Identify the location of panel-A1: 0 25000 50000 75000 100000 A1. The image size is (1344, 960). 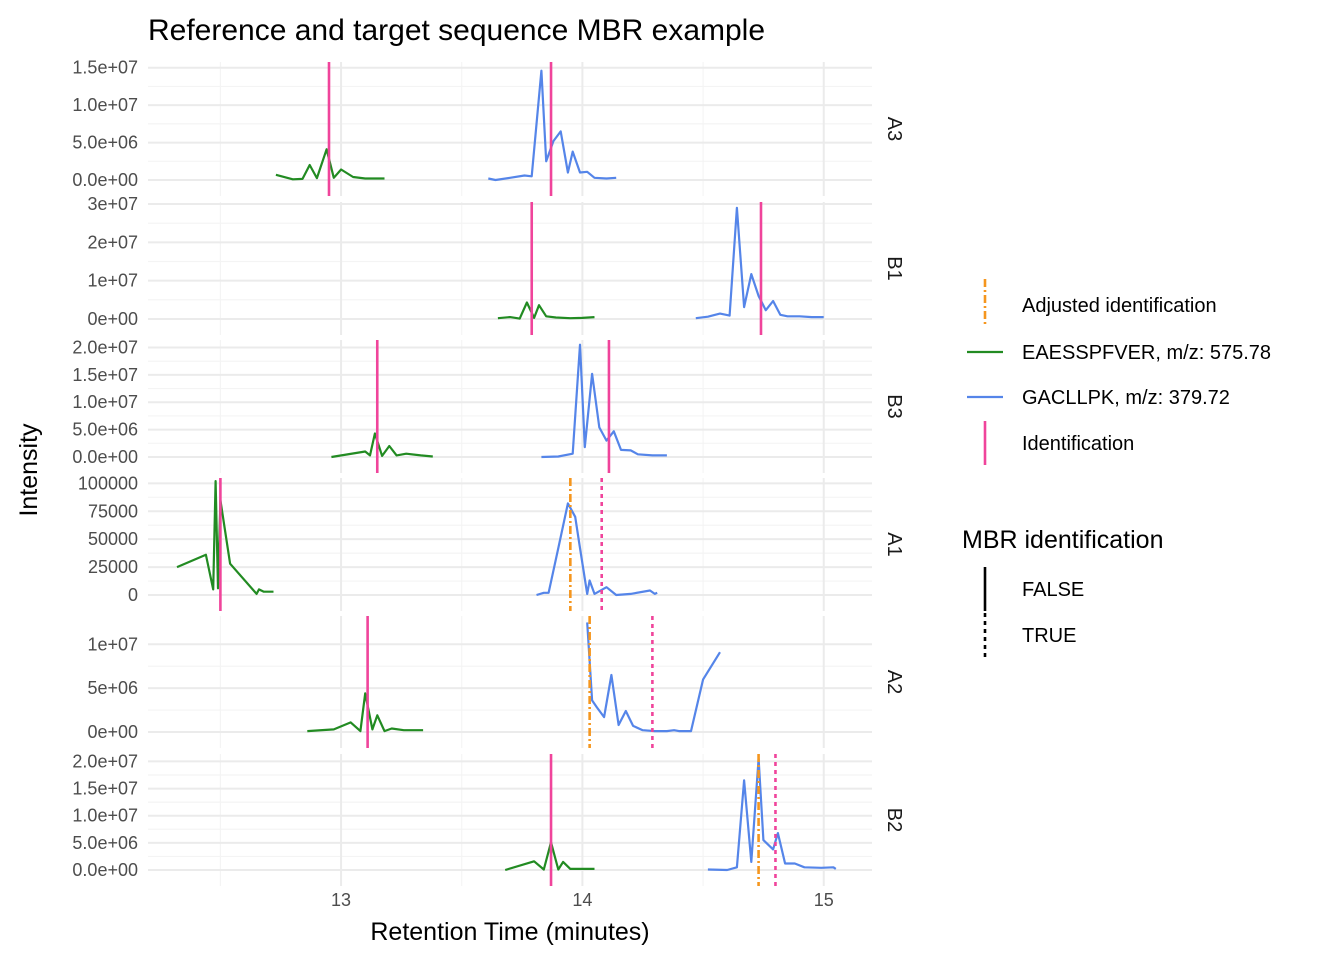
(491, 542).